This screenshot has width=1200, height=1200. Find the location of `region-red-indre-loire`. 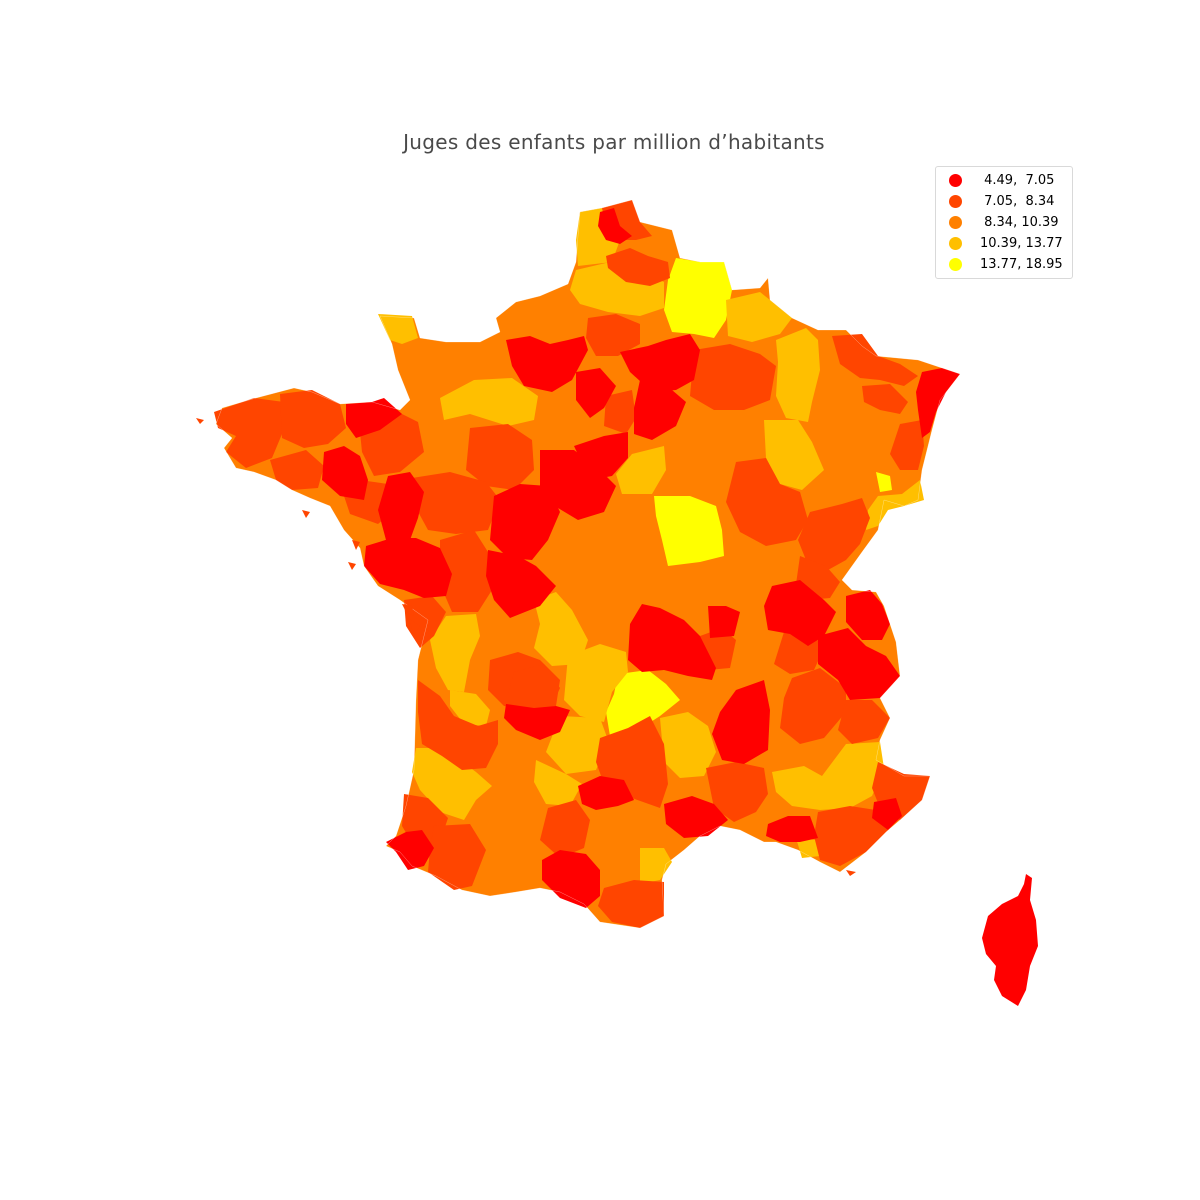

region-red-indre-loire is located at coordinates (525, 522).